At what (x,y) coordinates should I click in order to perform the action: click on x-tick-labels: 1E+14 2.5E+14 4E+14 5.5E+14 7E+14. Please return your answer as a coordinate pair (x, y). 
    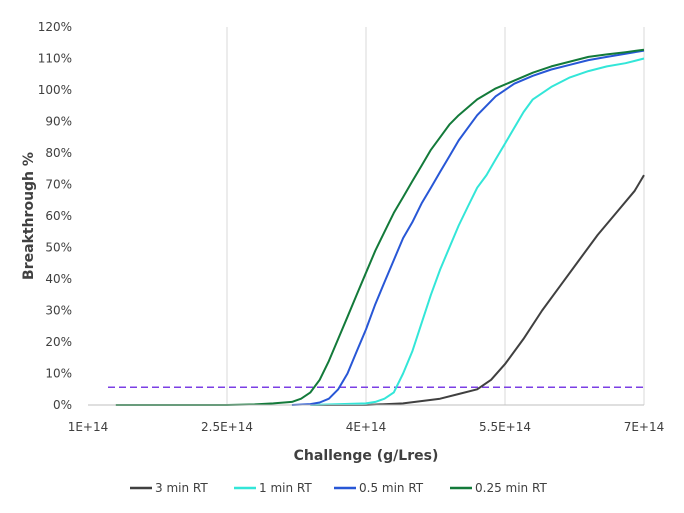
    Looking at the image, I should click on (366, 427).